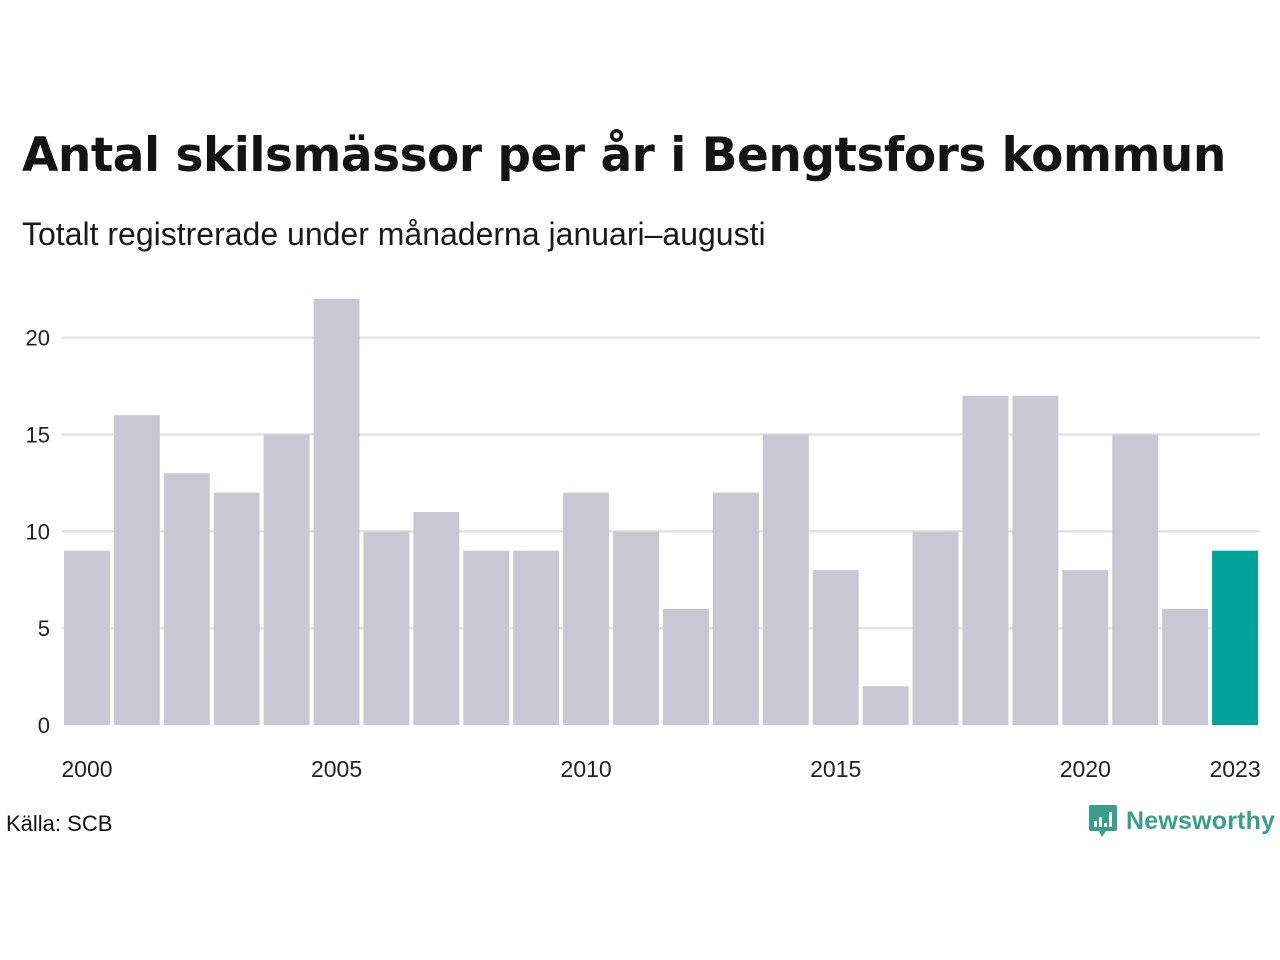 The image size is (1280, 960). Describe the element at coordinates (86, 769) in the screenshot. I see `x-tick-label: 2000` at that location.